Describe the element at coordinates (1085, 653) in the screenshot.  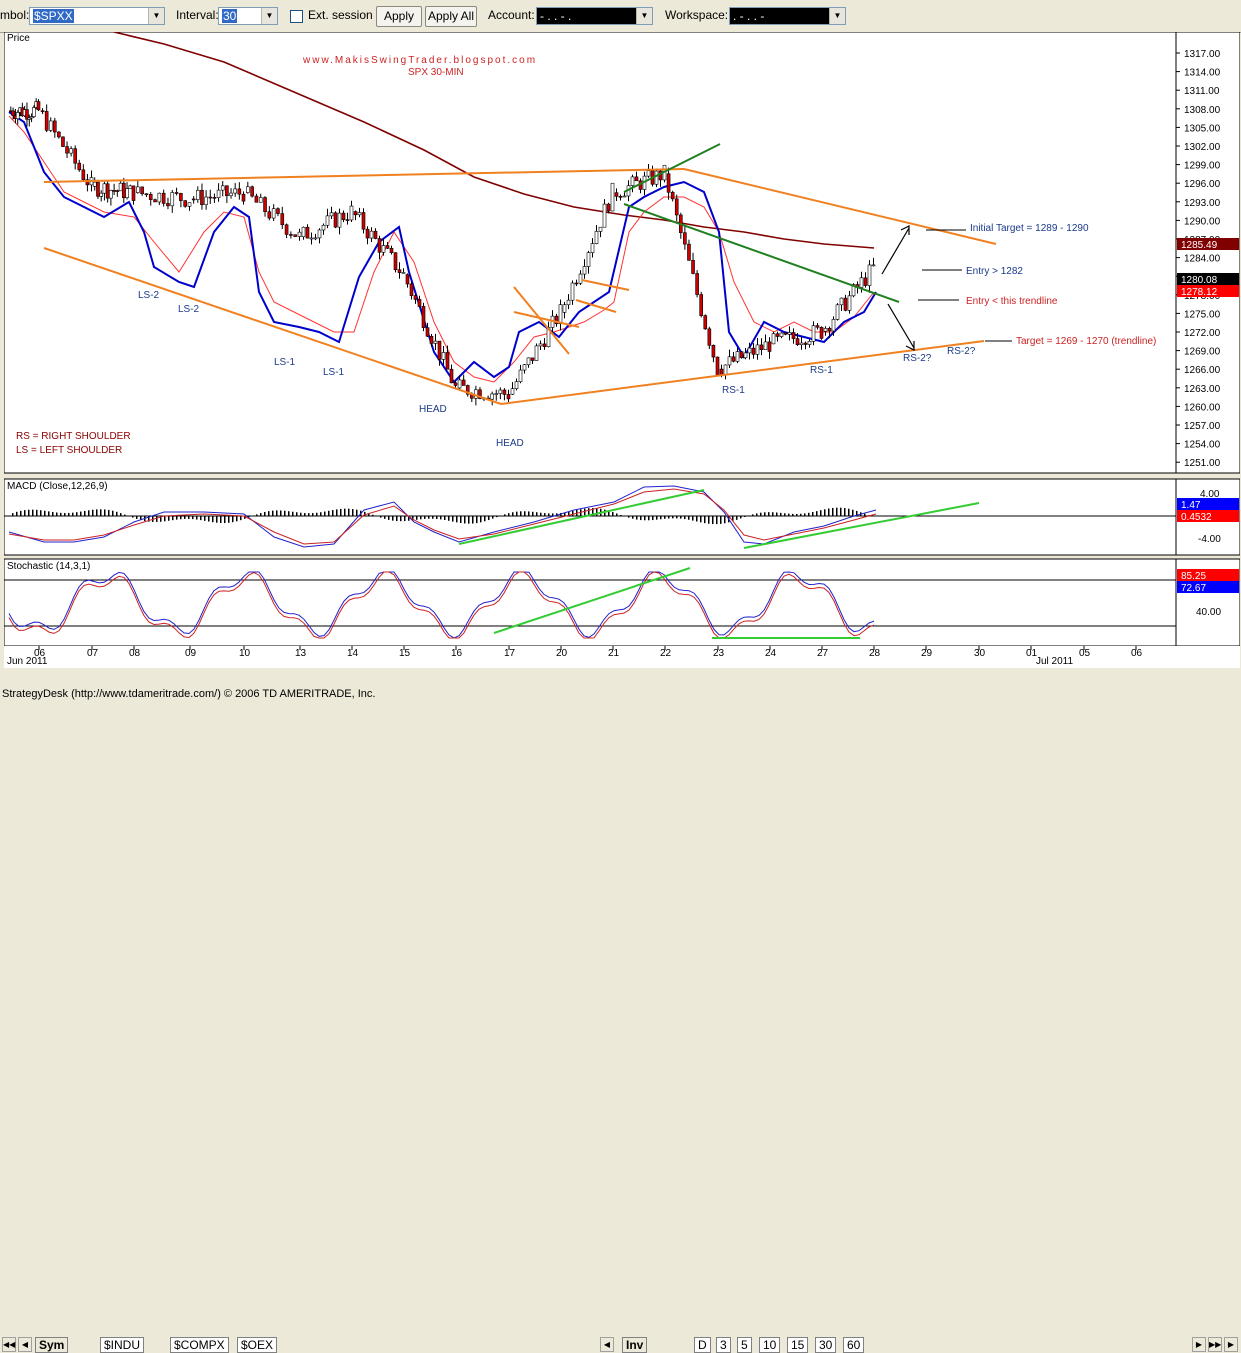
I see `x-tick-label: 05` at that location.